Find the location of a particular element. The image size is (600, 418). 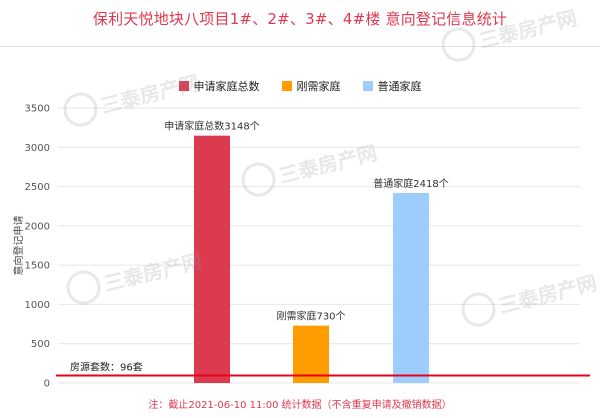

chart-legend: 申请家庭总数 刚需家庭 普通家庭 is located at coordinates (300, 86).